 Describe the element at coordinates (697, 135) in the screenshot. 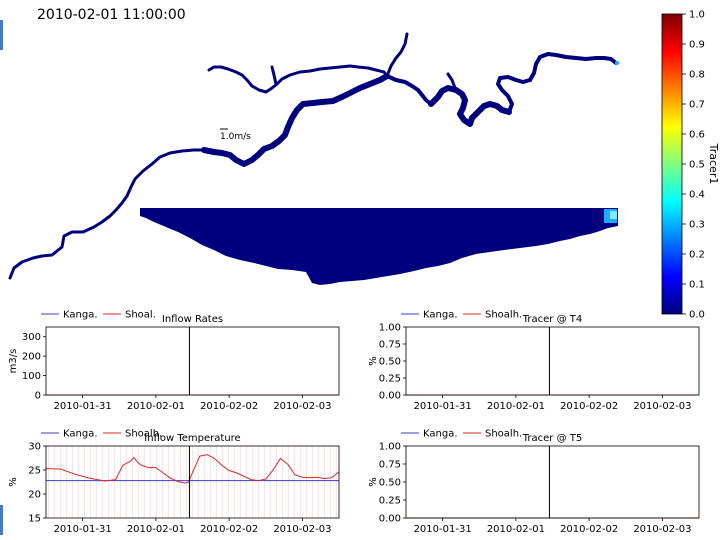

I see `colorbar-tick-label: 0.6` at that location.